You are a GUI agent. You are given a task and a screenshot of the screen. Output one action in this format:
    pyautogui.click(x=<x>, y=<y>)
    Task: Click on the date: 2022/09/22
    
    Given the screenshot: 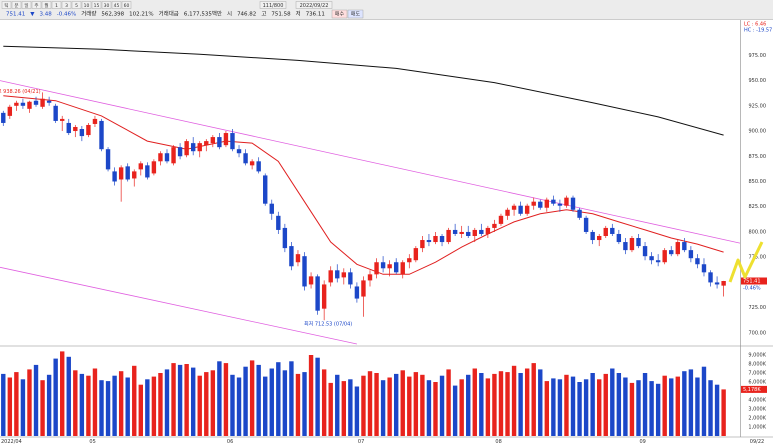 What is the action you would take?
    pyautogui.click(x=314, y=6)
    